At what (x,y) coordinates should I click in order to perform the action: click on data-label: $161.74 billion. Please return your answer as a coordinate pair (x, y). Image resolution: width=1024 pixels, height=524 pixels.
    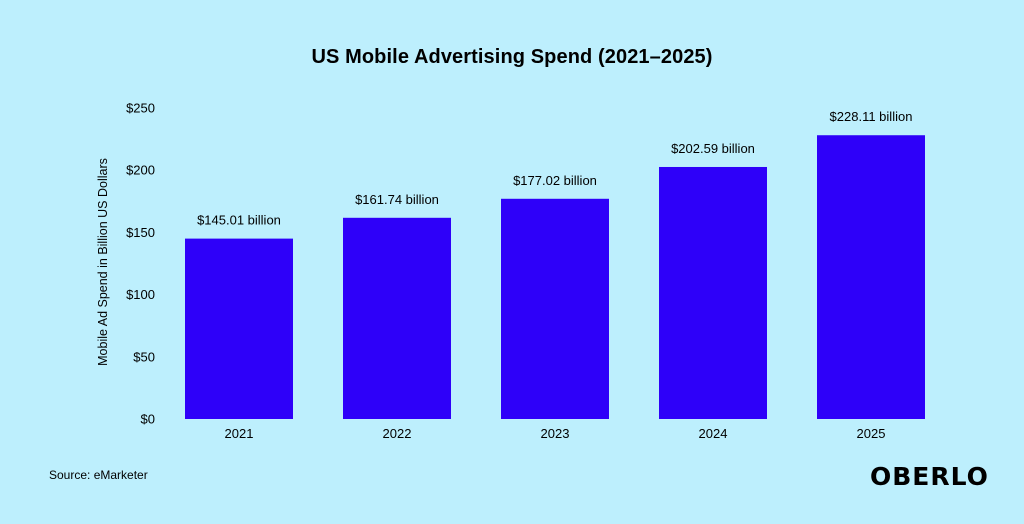
    Looking at the image, I should click on (397, 199).